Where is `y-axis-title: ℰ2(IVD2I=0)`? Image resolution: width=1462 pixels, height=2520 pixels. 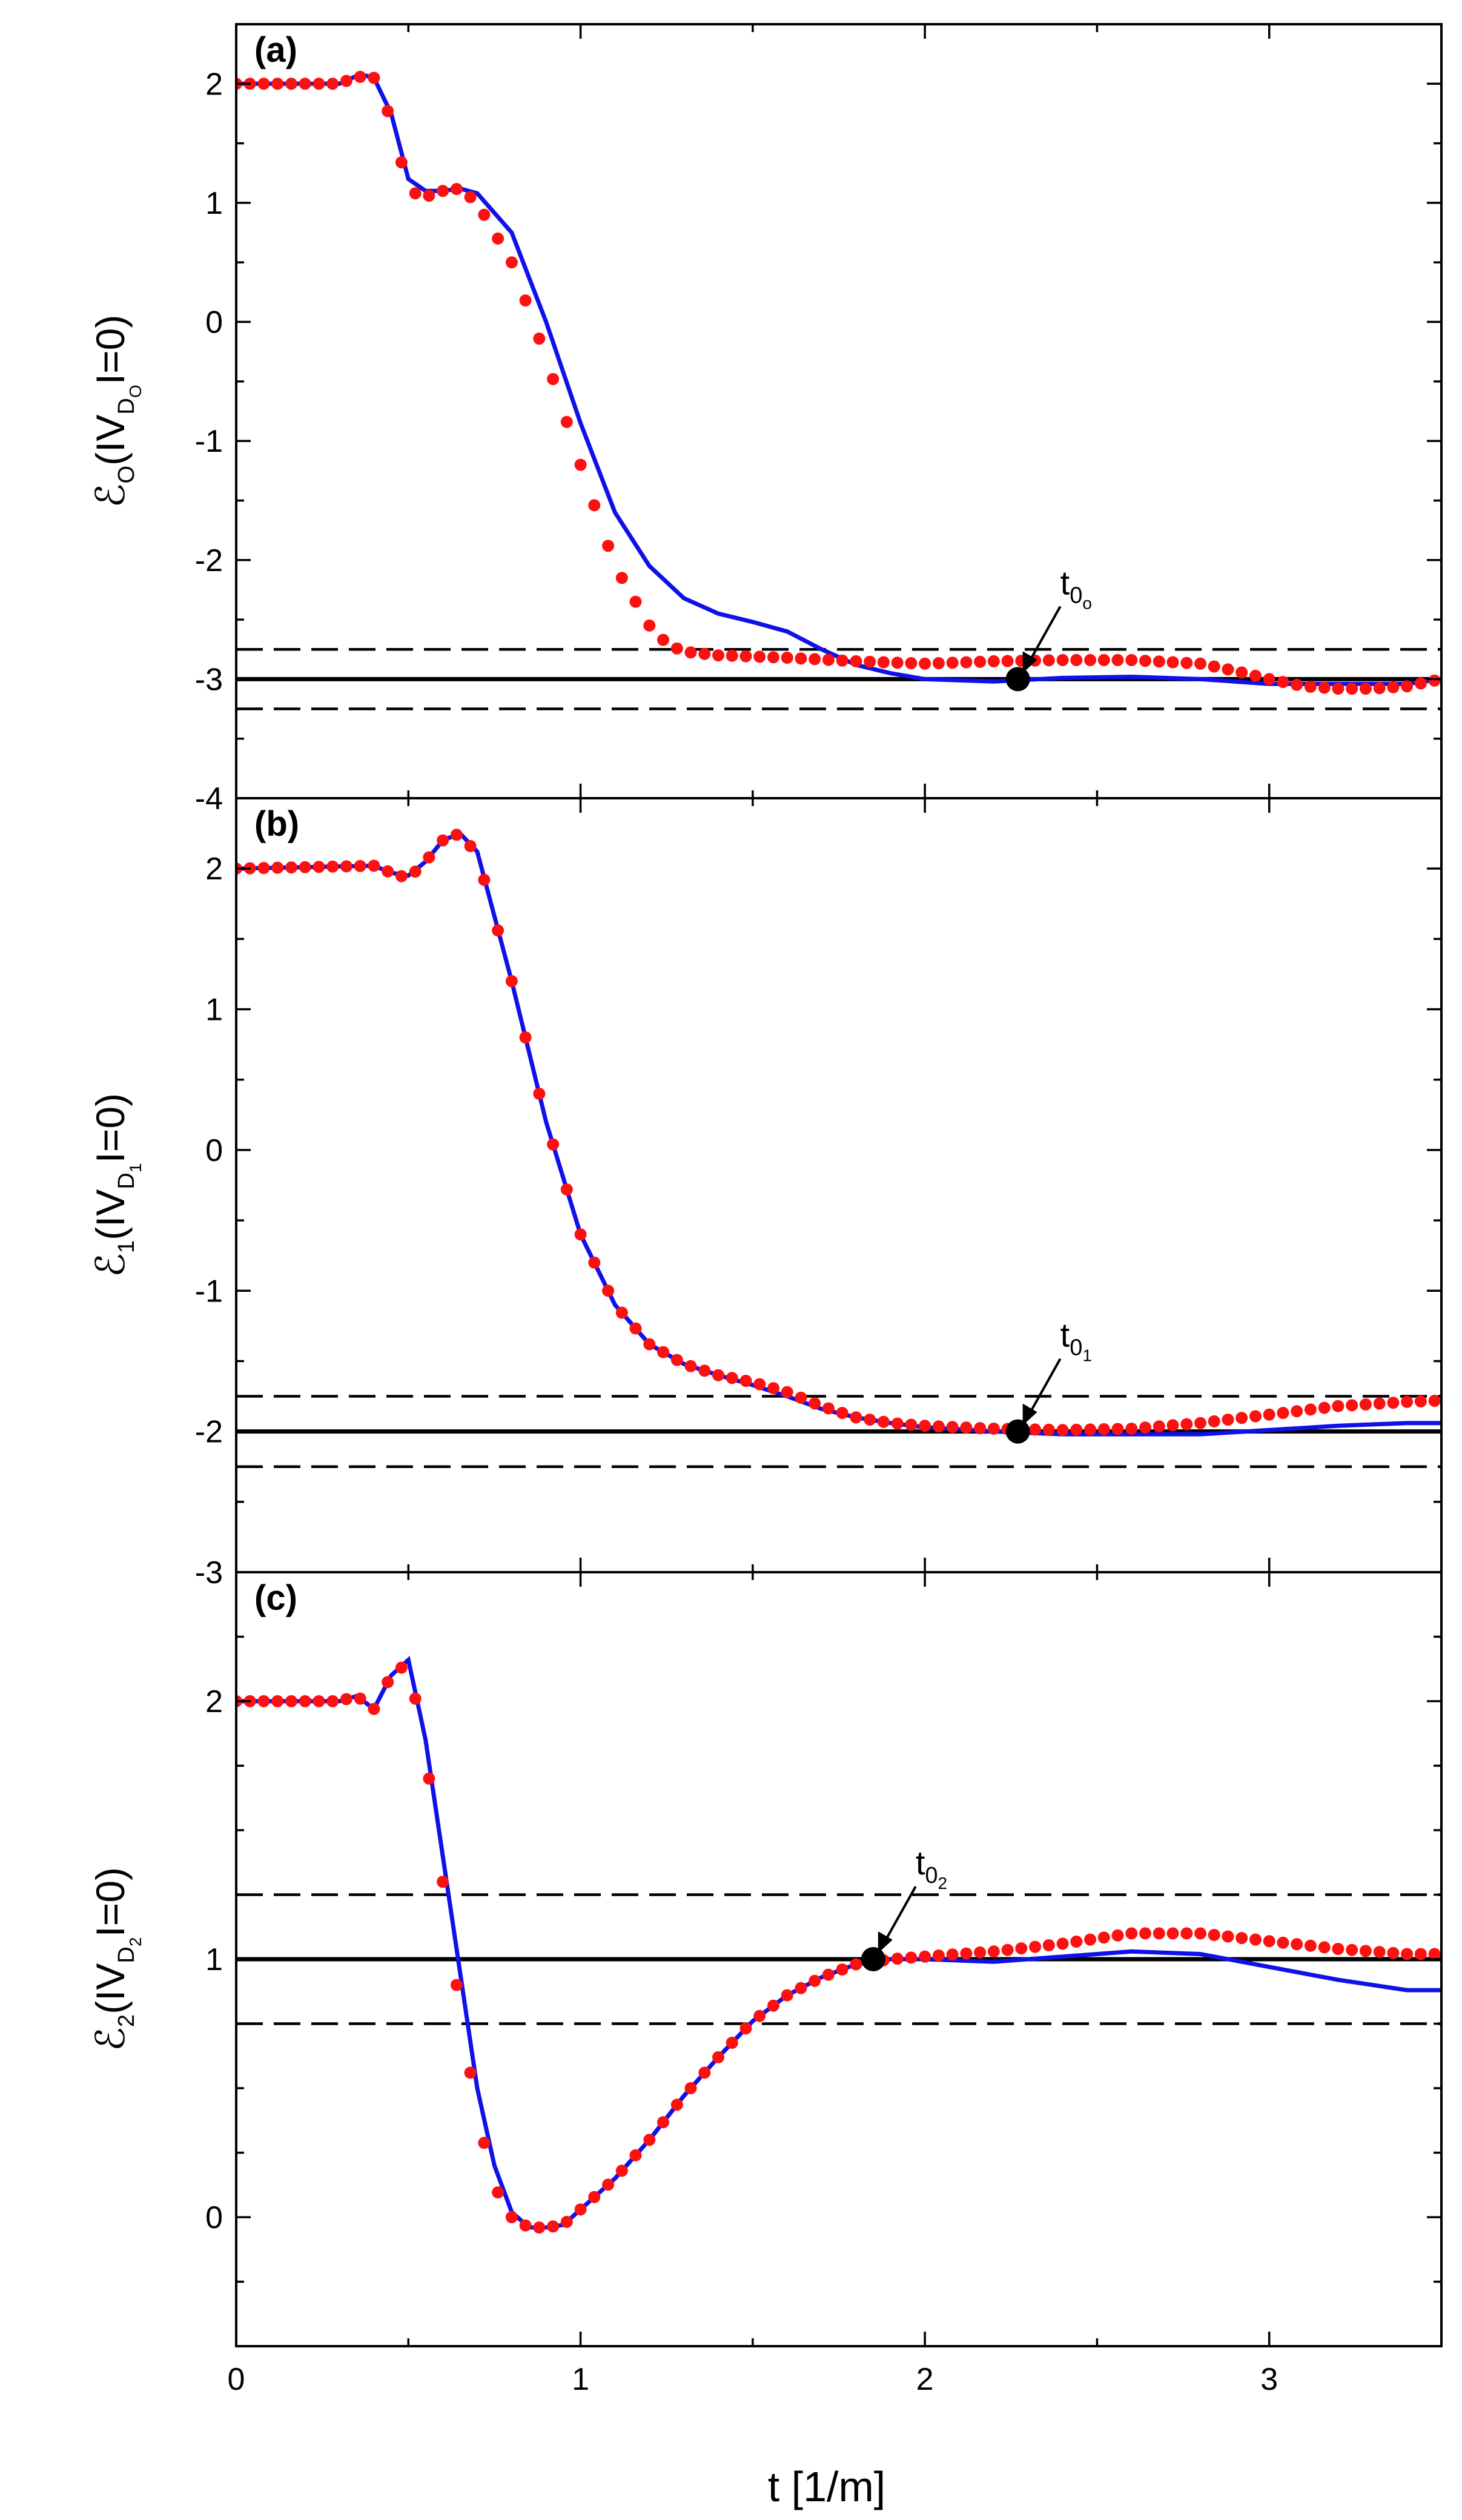
y-axis-title: ℰ2(IVD2I=0) is located at coordinates (116, 1959).